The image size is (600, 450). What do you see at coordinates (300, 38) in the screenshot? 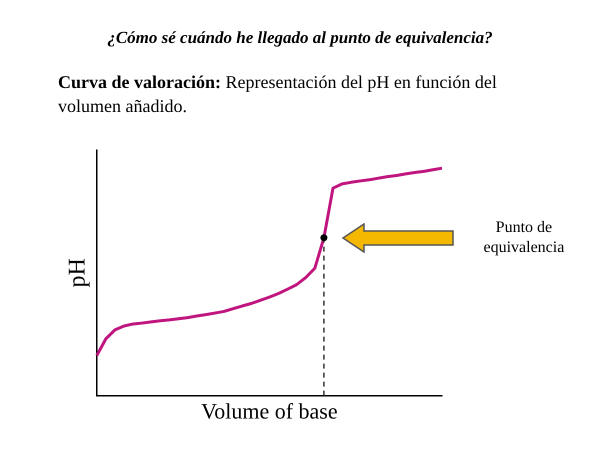
I see `chart-title: ¿Cómo sé cuándo he llegado al punto de equivalencia?` at bounding box center [300, 38].